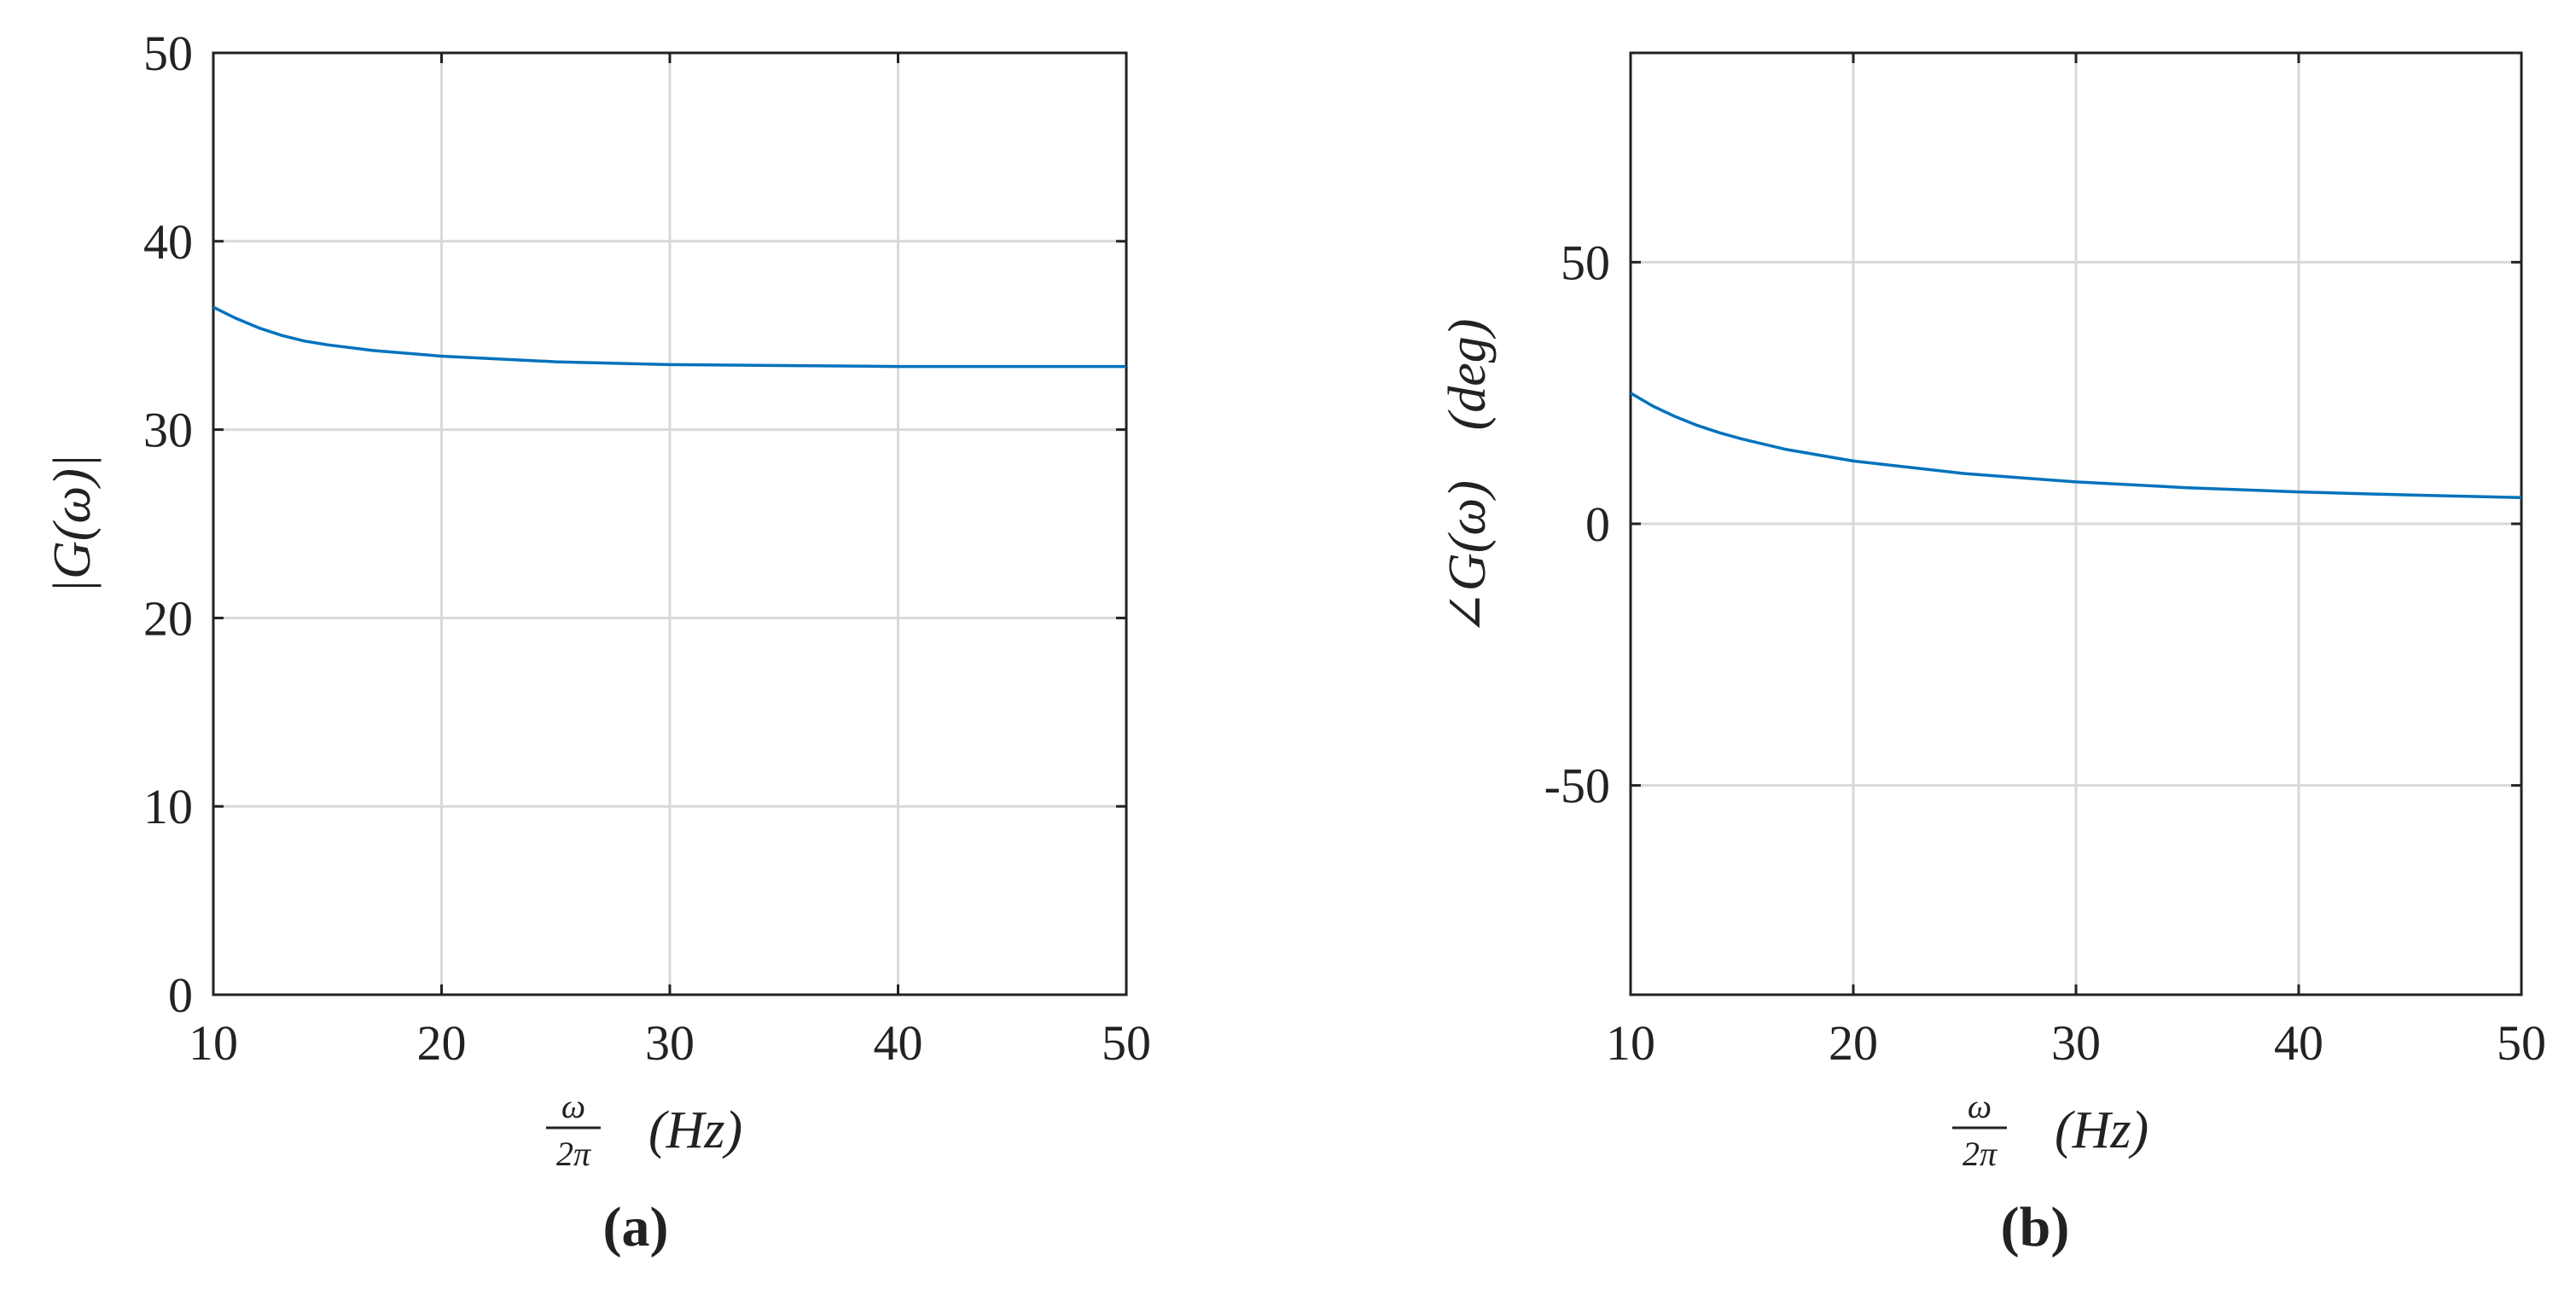  Describe the element at coordinates (442, 1043) in the screenshot. I see `panel-a-x-tick-label: 20` at that location.